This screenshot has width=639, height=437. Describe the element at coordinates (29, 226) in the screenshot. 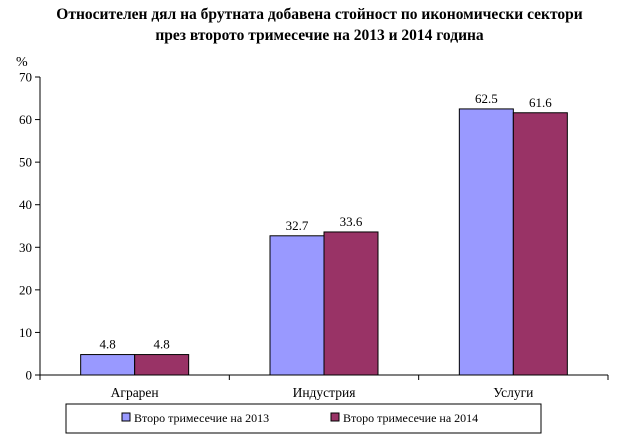

I see `y-axis-ticks: 0 10 20 30 40 50 60 70` at that location.